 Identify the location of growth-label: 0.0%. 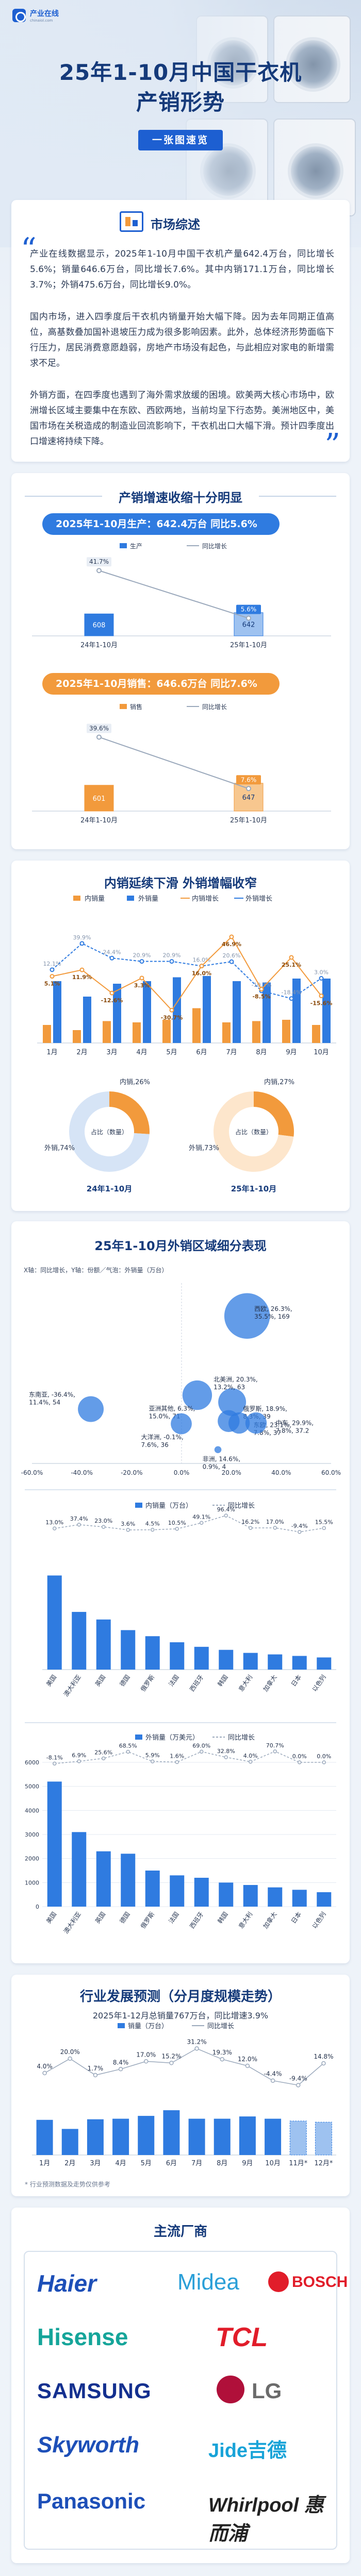
(299, 1756).